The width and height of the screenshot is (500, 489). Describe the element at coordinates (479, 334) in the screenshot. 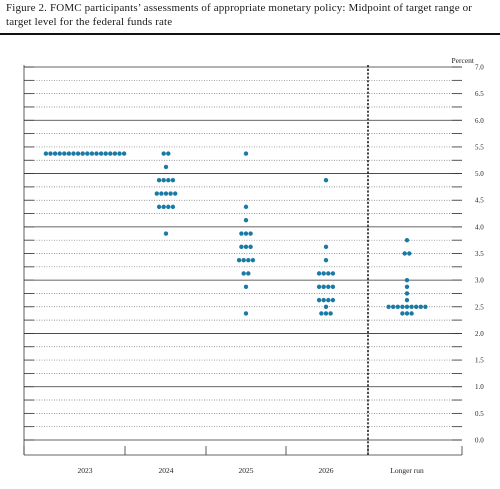

I see `y-tick-label: 2.0` at that location.